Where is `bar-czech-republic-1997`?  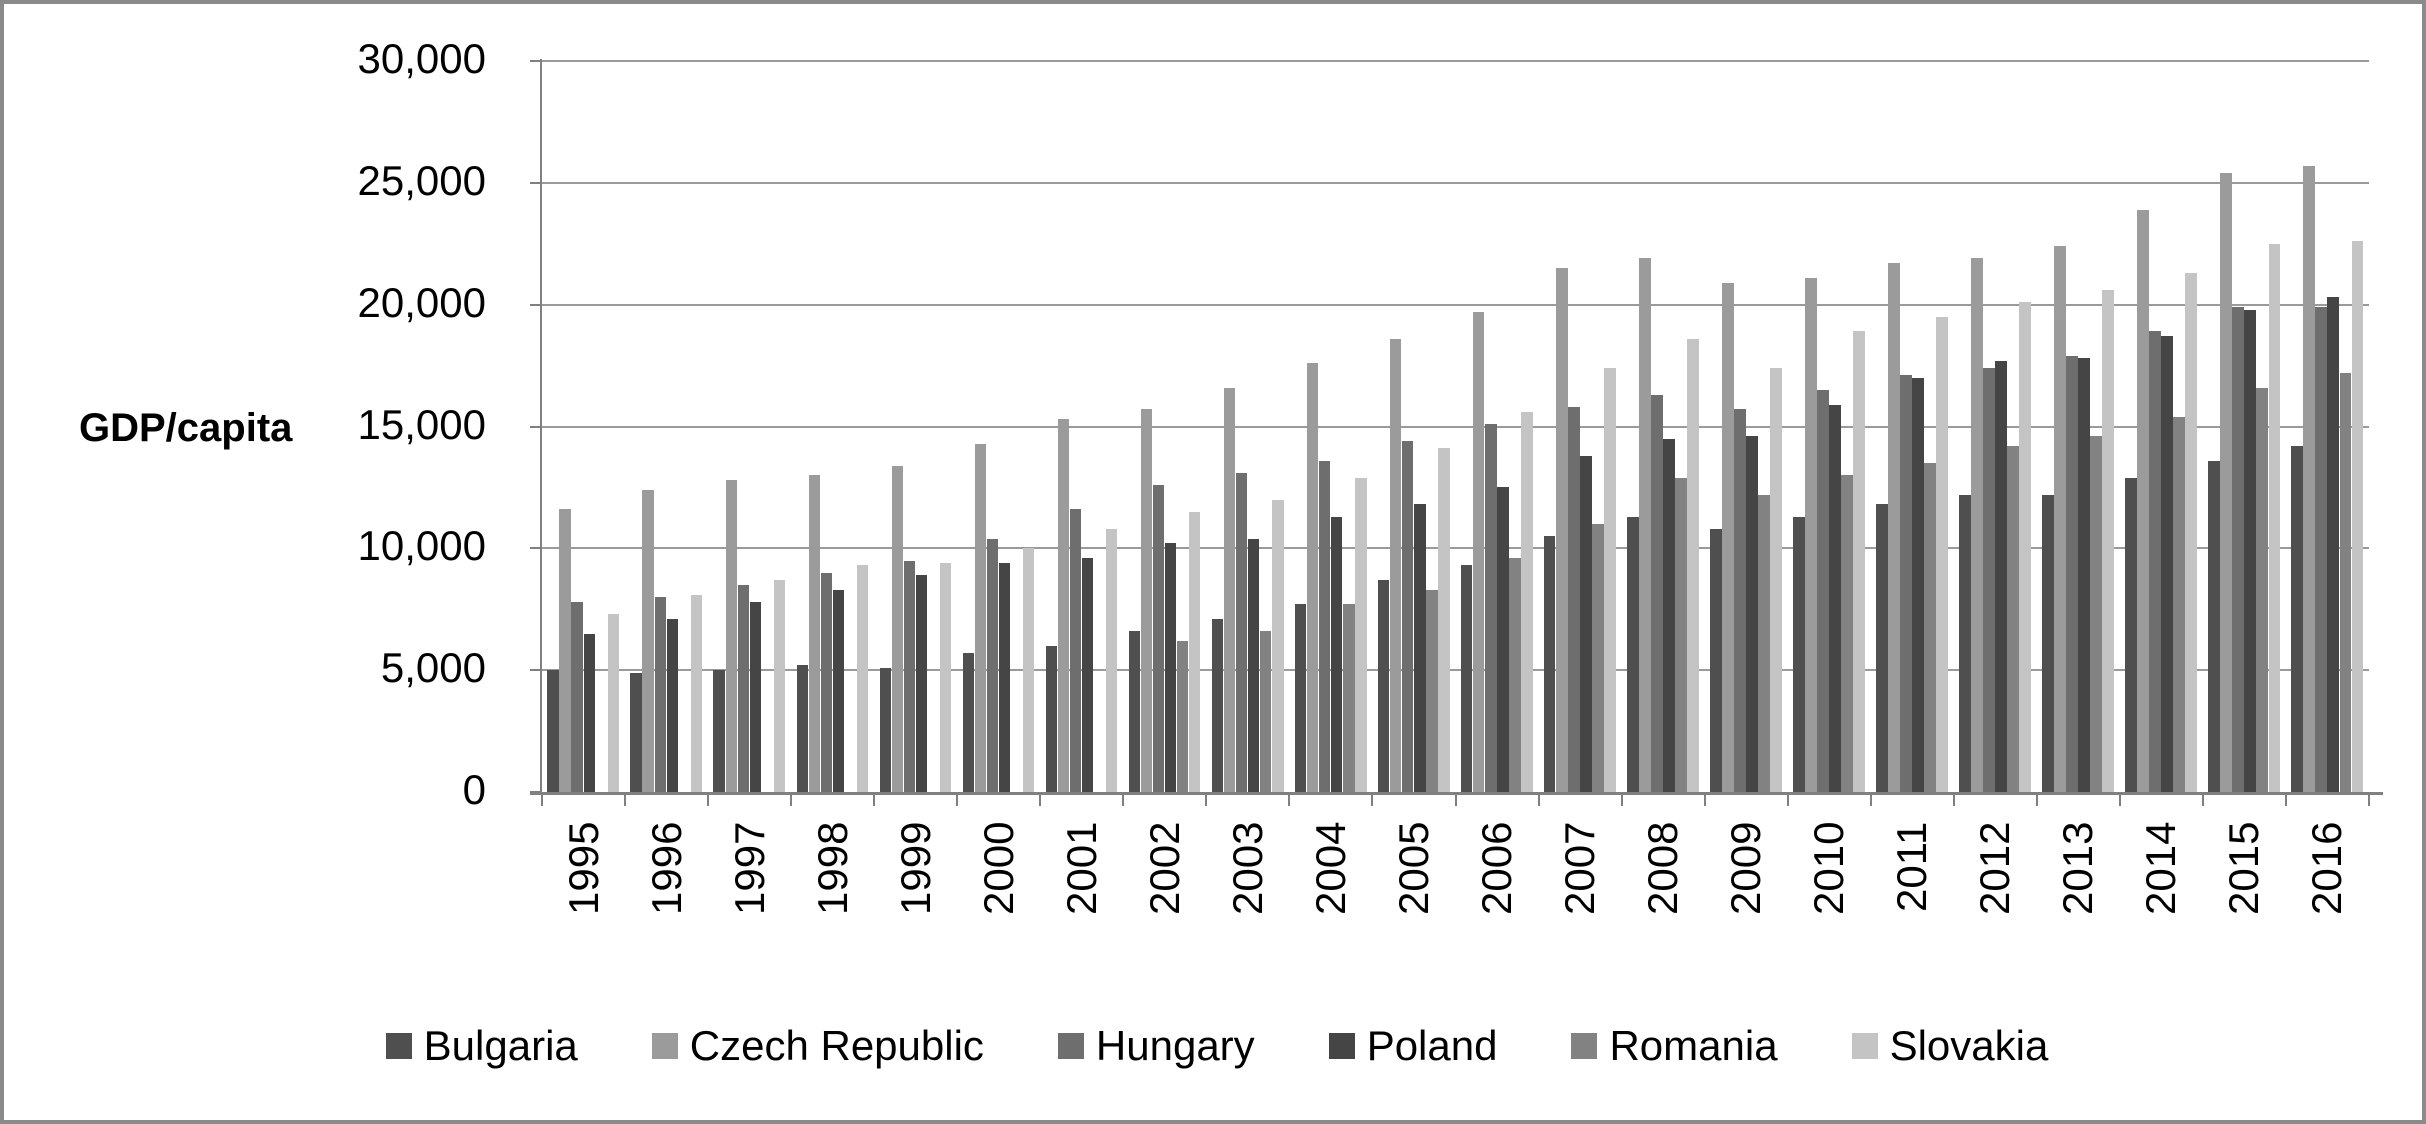 bar-czech-republic-1997 is located at coordinates (731, 636).